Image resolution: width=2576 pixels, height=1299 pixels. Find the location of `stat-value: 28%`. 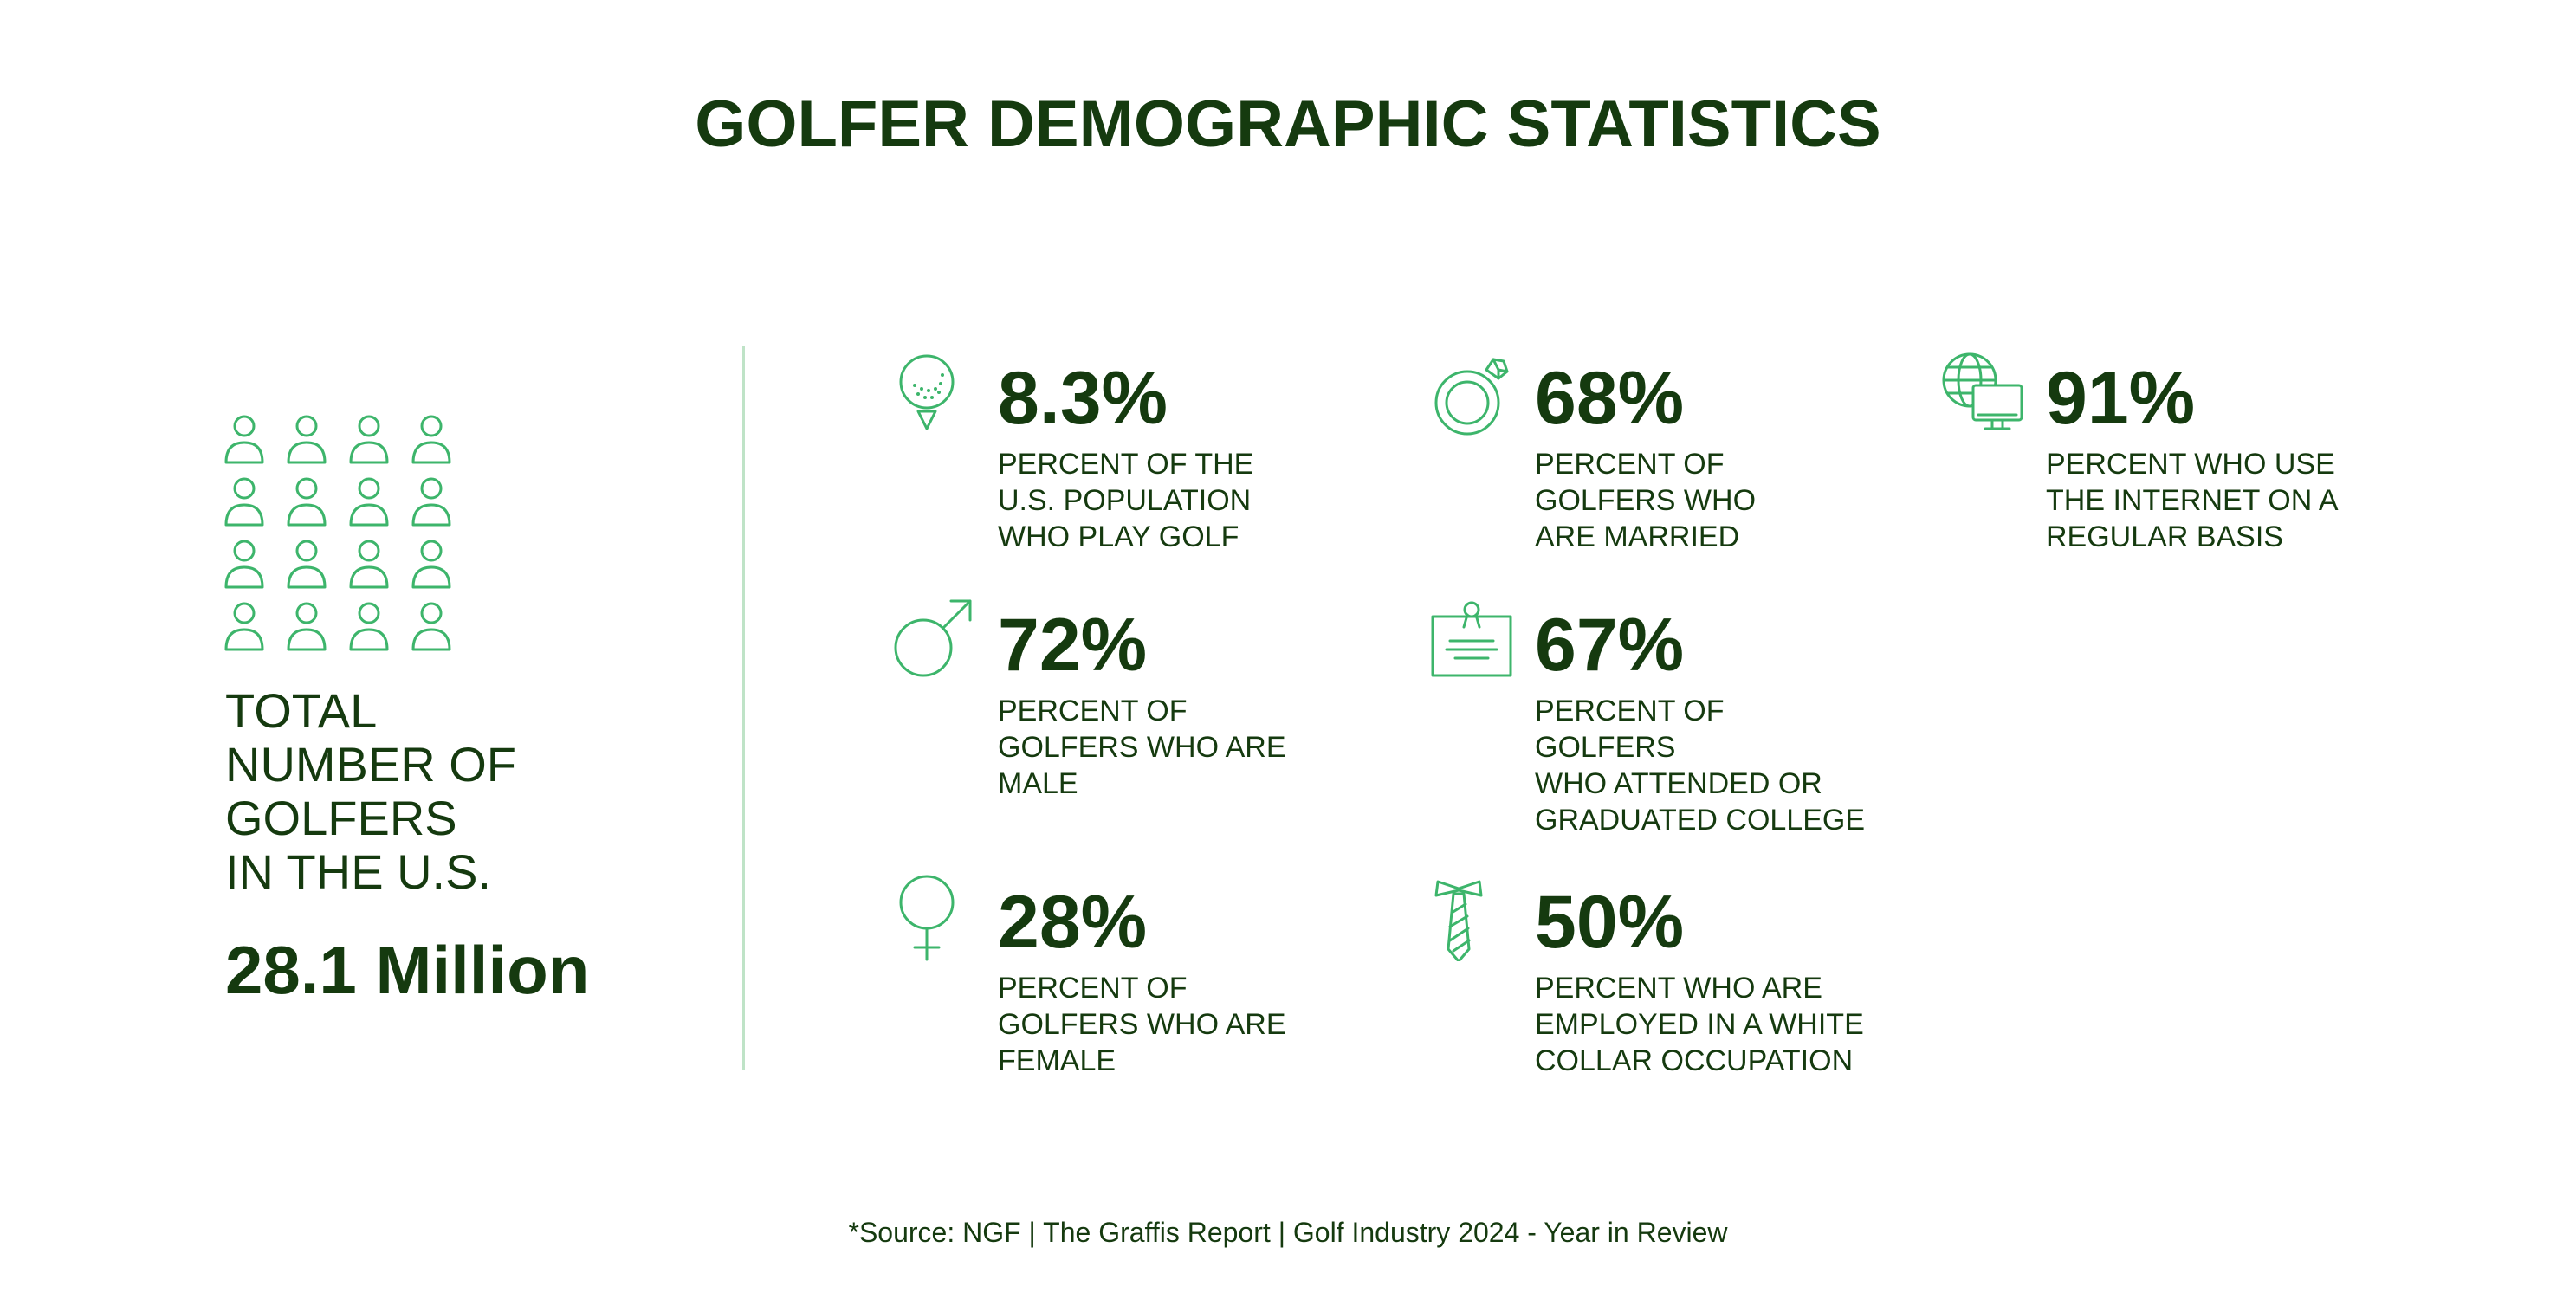

stat-value: 28% is located at coordinates (1073, 922).